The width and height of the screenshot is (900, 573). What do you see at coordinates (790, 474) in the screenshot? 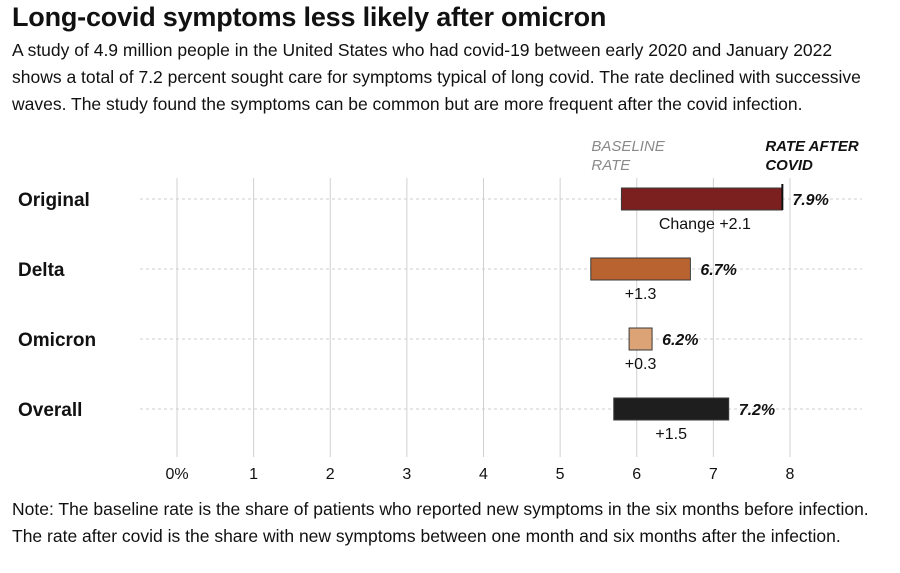
I see `x-tick-label-8: 8` at bounding box center [790, 474].